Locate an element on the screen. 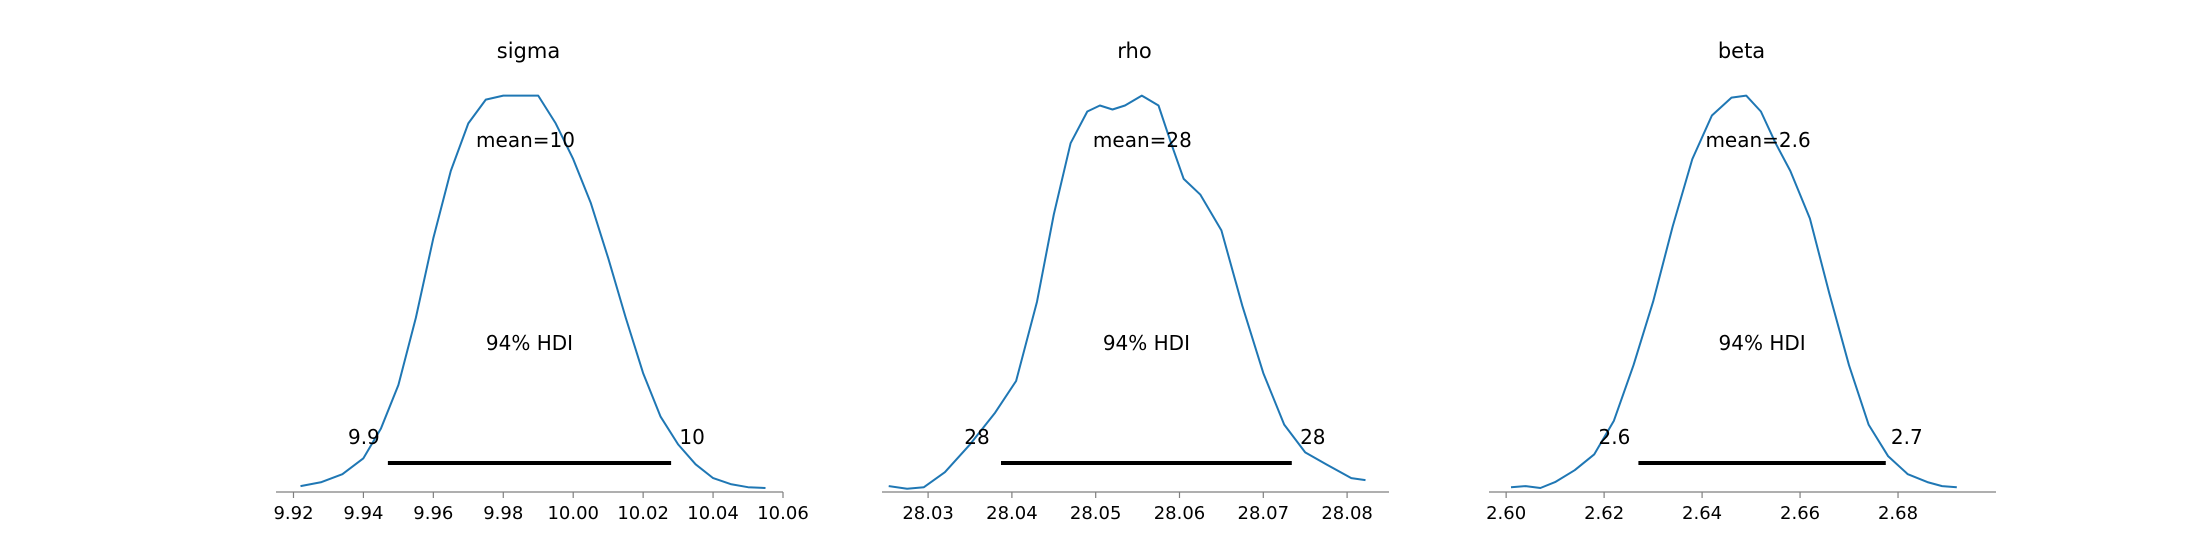  x-tick-label: 28.08 is located at coordinates (1347, 513).